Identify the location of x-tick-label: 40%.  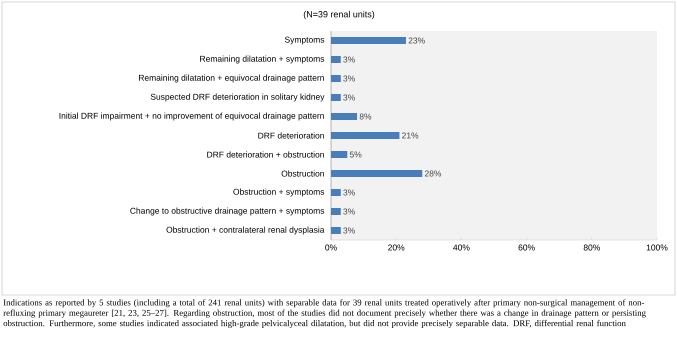
(461, 247).